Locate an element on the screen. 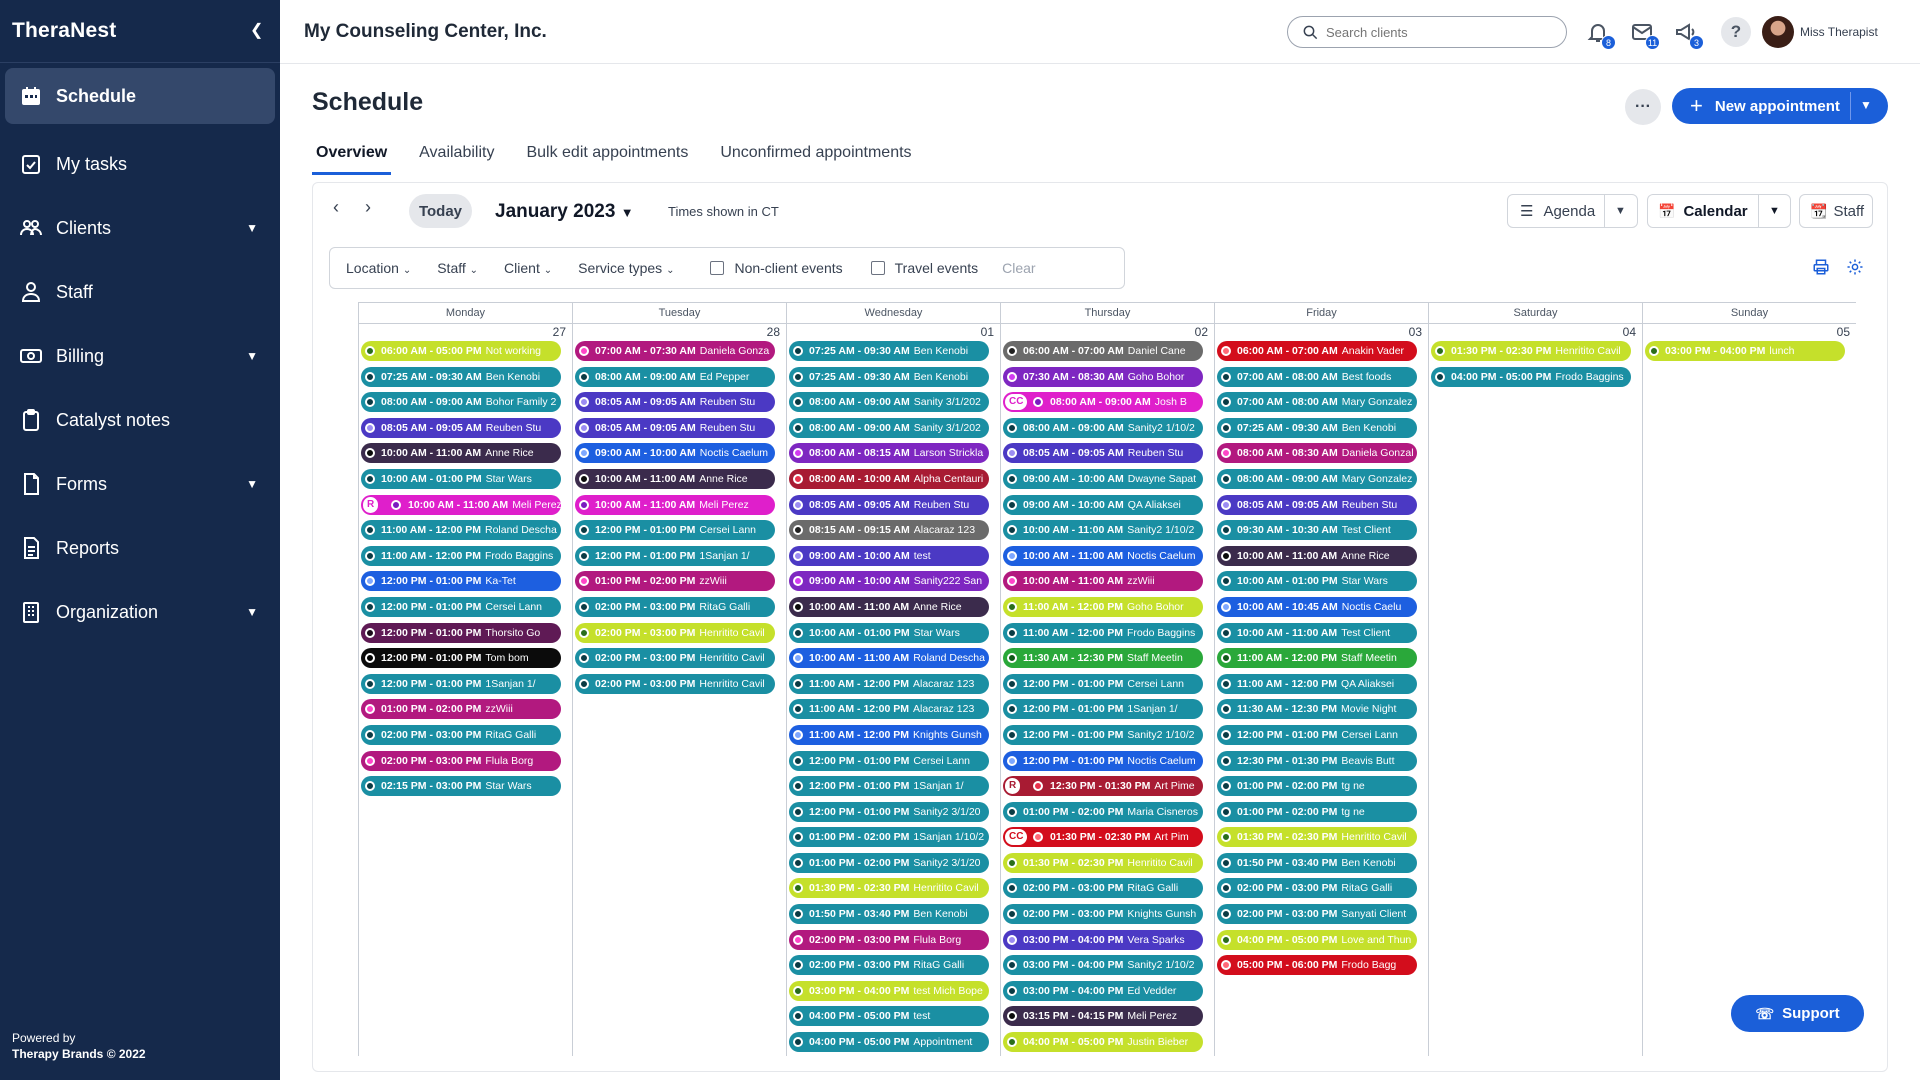 This screenshot has height=1080, width=1920. search-box is located at coordinates (1427, 32).